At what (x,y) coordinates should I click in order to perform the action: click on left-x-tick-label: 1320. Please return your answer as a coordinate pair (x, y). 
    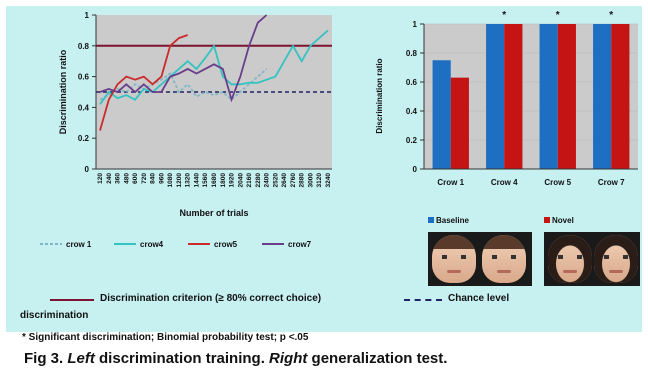
    Looking at the image, I should click on (188, 180).